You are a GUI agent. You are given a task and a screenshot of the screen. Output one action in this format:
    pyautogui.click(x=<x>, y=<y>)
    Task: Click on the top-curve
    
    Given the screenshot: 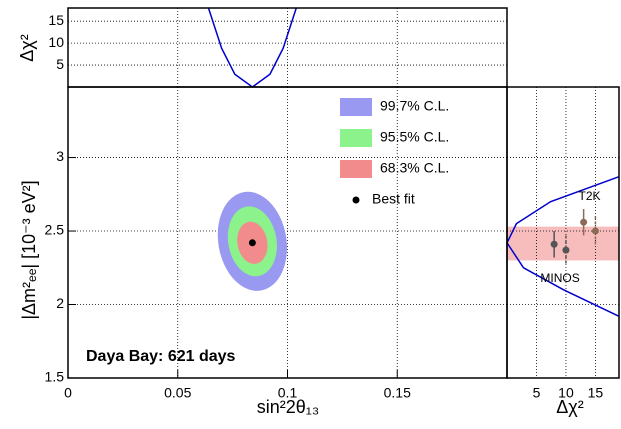 What is the action you would take?
    pyautogui.click(x=252, y=47)
    